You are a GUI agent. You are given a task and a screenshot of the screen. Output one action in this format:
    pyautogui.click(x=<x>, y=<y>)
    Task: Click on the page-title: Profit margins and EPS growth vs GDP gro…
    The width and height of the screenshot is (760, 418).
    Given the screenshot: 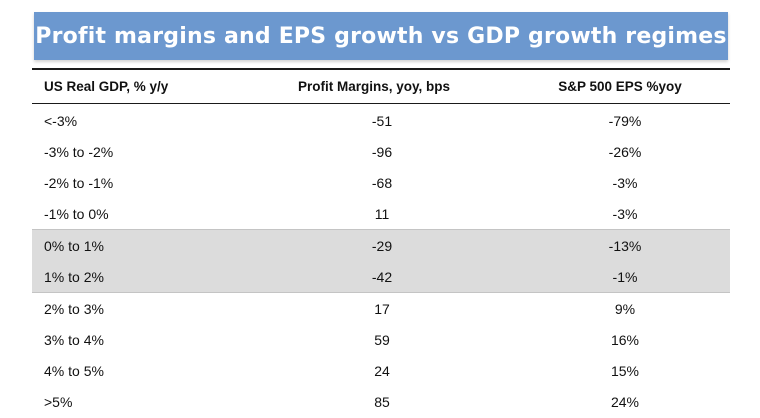 What is the action you would take?
    pyautogui.click(x=381, y=36)
    